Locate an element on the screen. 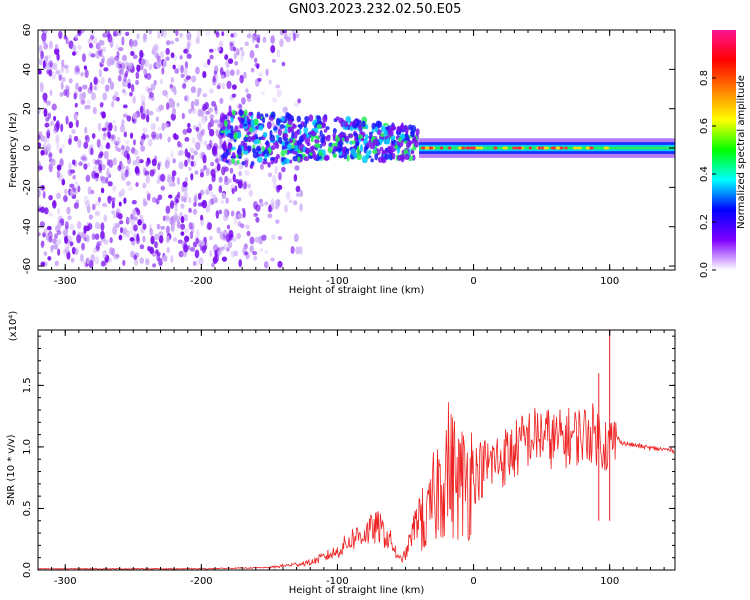  y-tick-label: 0.5 is located at coordinates (27, 509).